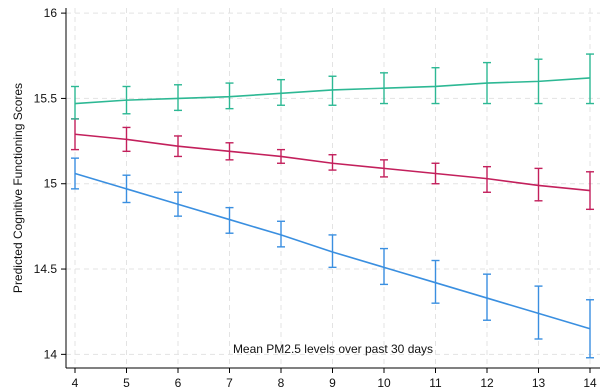 This screenshot has width=613, height=392. I want to click on series-high-resilience, so click(332, 86).